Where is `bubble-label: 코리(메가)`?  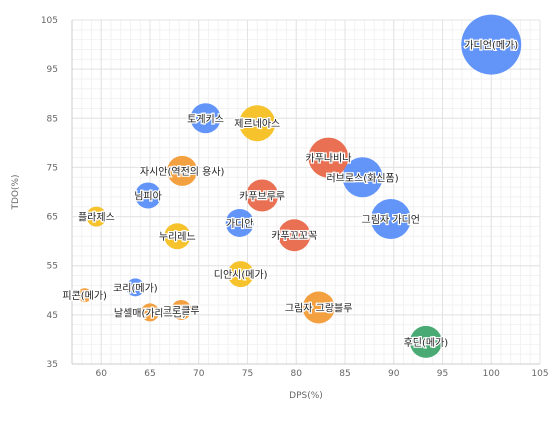
bubble-label: 코리(메가) is located at coordinates (135, 288).